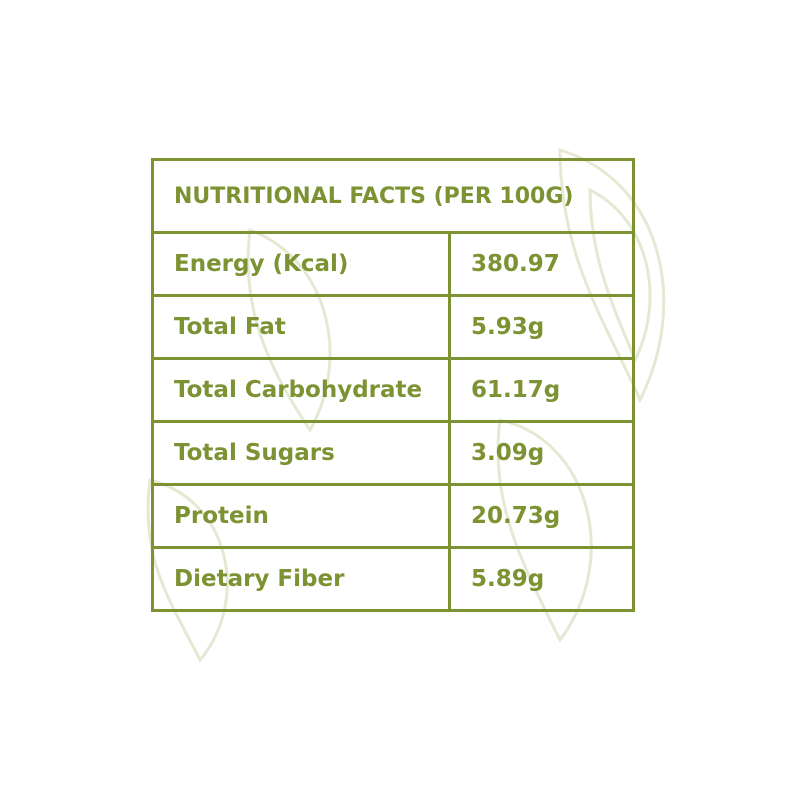  I want to click on nutrient-value: 380.97, so click(541, 264).